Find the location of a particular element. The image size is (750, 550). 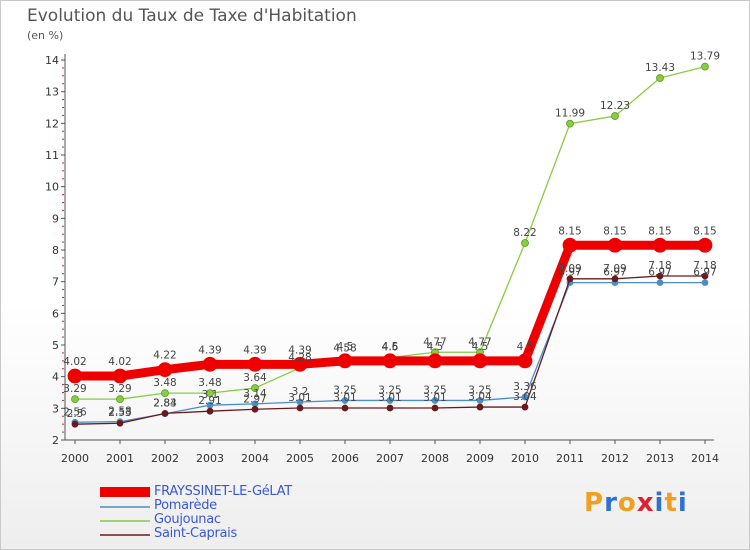

data-label: 2.91 is located at coordinates (209, 401).